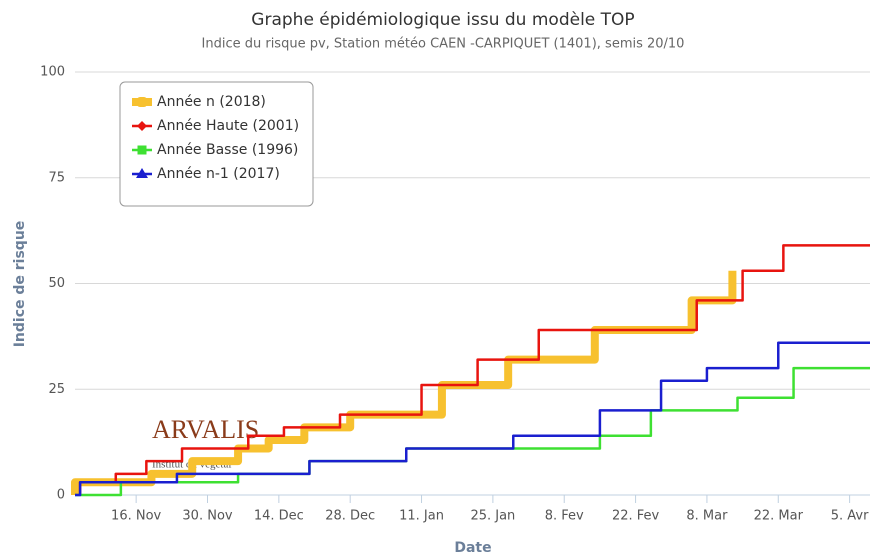 Image resolution: width=886 pixels, height=559 pixels. Describe the element at coordinates (472, 548) in the screenshot. I see `x-axis-label: Date` at that location.